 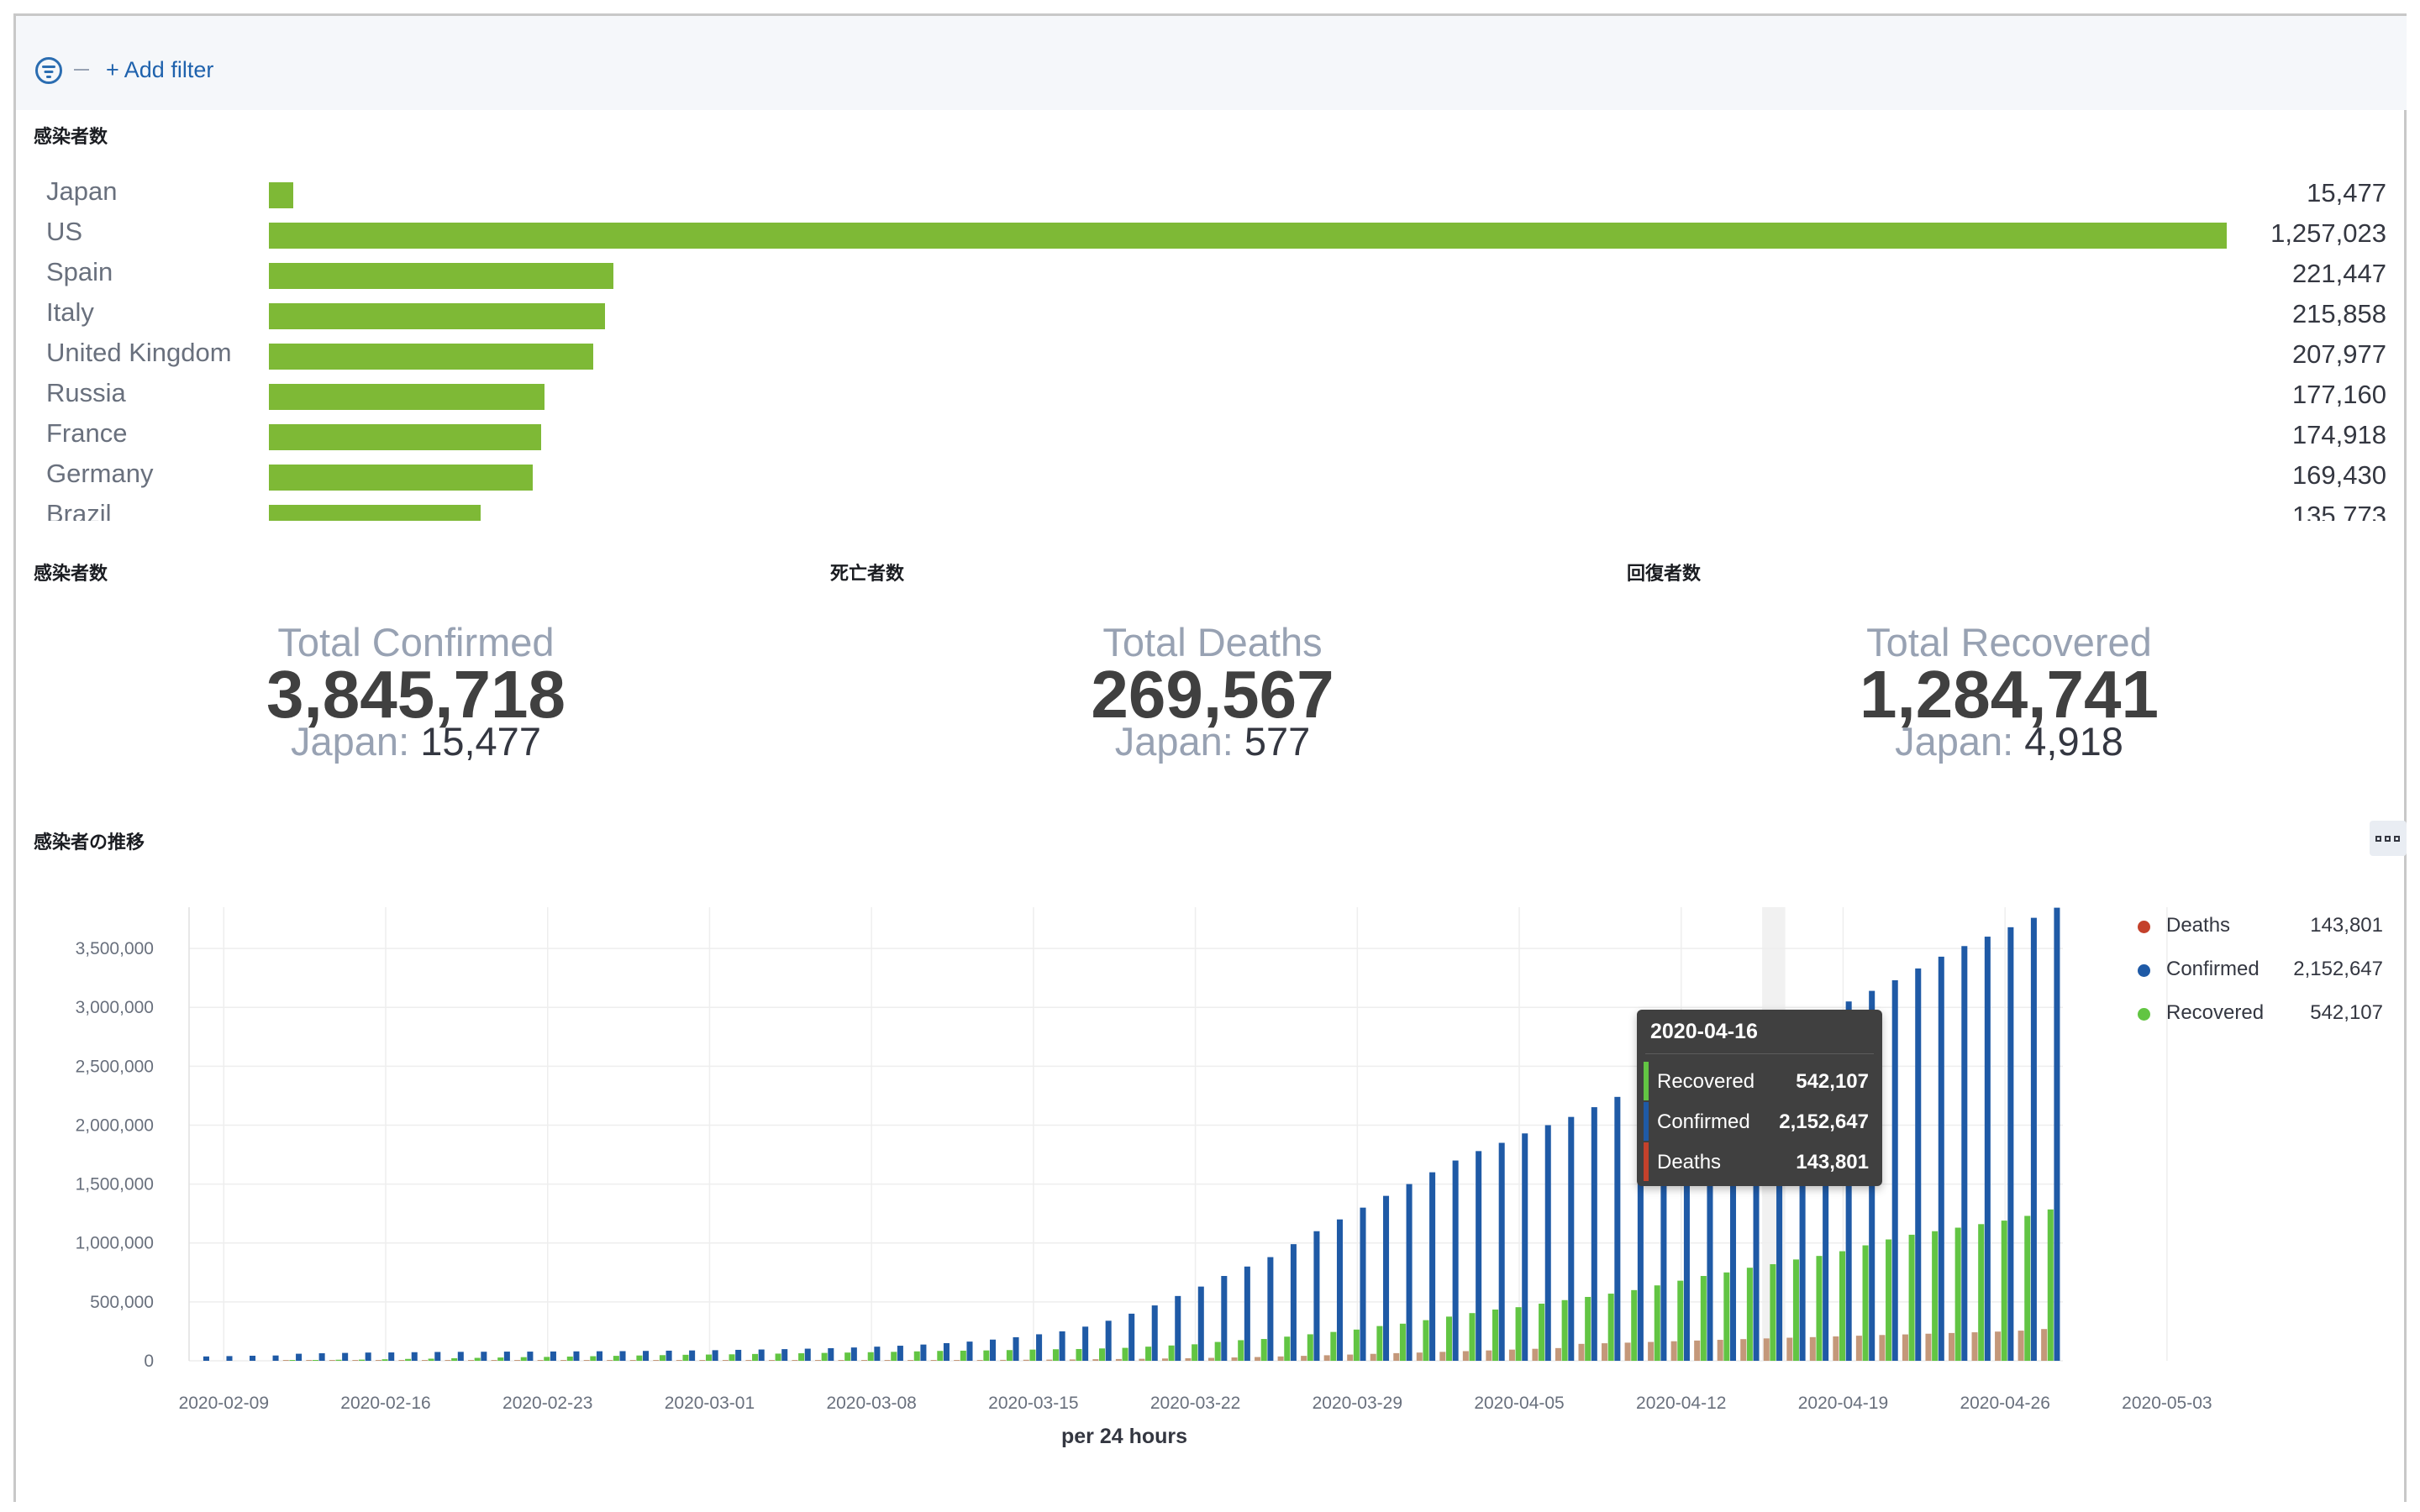 What do you see at coordinates (1843, 1403) in the screenshot?
I see `x-tick-label: 2020-04-19` at bounding box center [1843, 1403].